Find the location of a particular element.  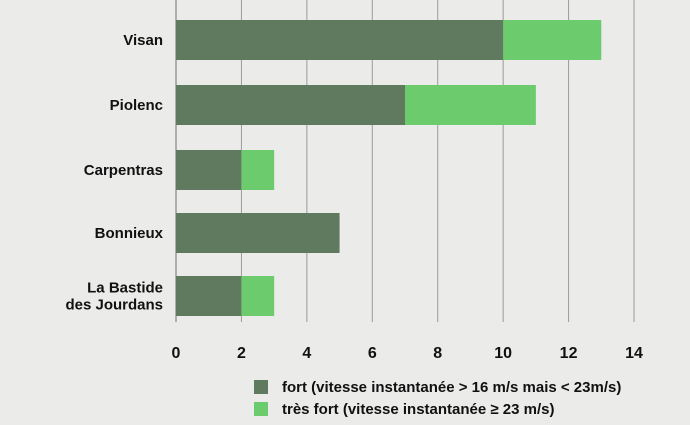

legend-item-tres-fort: très fort (vitesse instantanée ≥ 23 m/s) is located at coordinates (437, 409).